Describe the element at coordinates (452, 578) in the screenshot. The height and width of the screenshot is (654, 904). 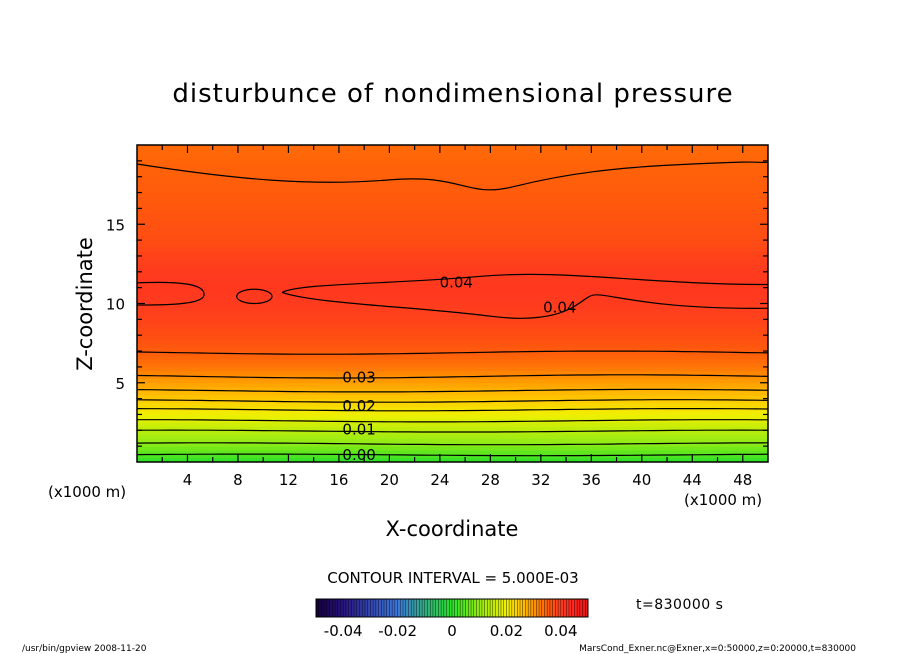
I see `contour-interval-text: CONTOUR INTERVAL = 5.000E-03` at that location.